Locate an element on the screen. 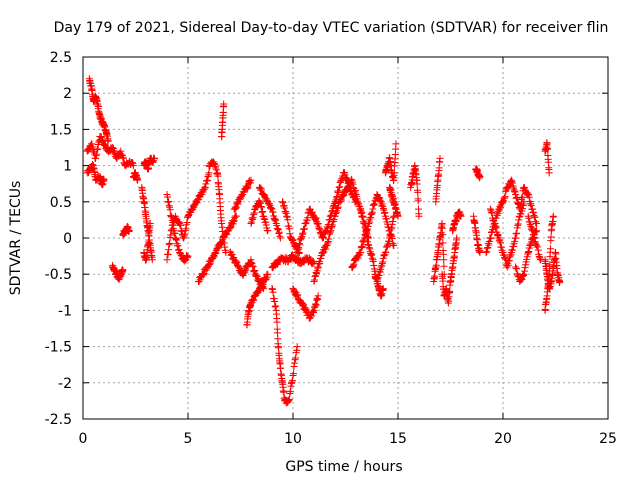 Image resolution: width=640 pixels, height=480 pixels. x-tick-label: 0 is located at coordinates (83, 439).